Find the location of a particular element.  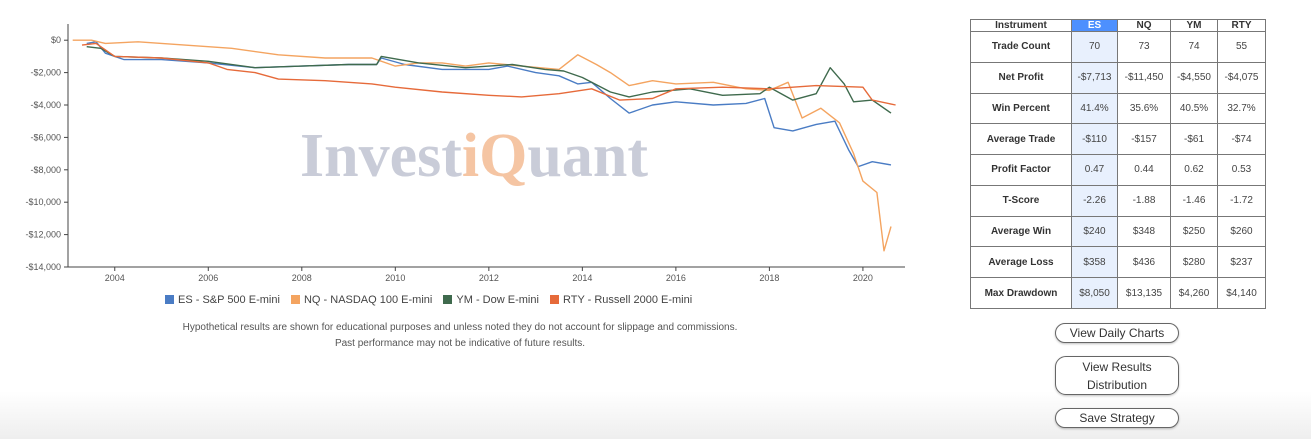

cell-rty: $4,140 is located at coordinates (1241, 293).